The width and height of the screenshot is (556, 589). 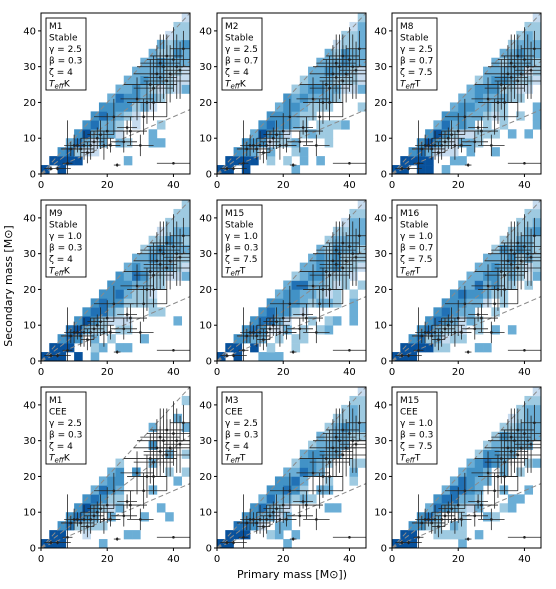 I want to click on y-tick-label: 20, so click(x=29, y=477).